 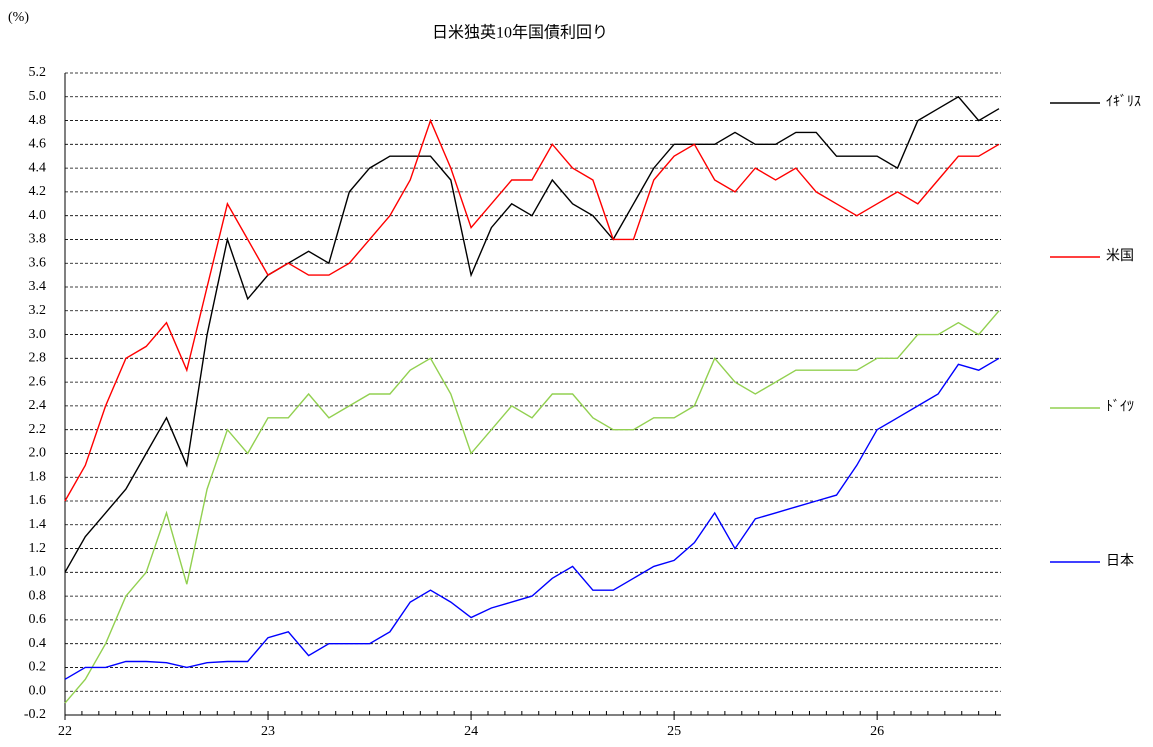 I want to click on legend-label: 日本, so click(x=1120, y=561).